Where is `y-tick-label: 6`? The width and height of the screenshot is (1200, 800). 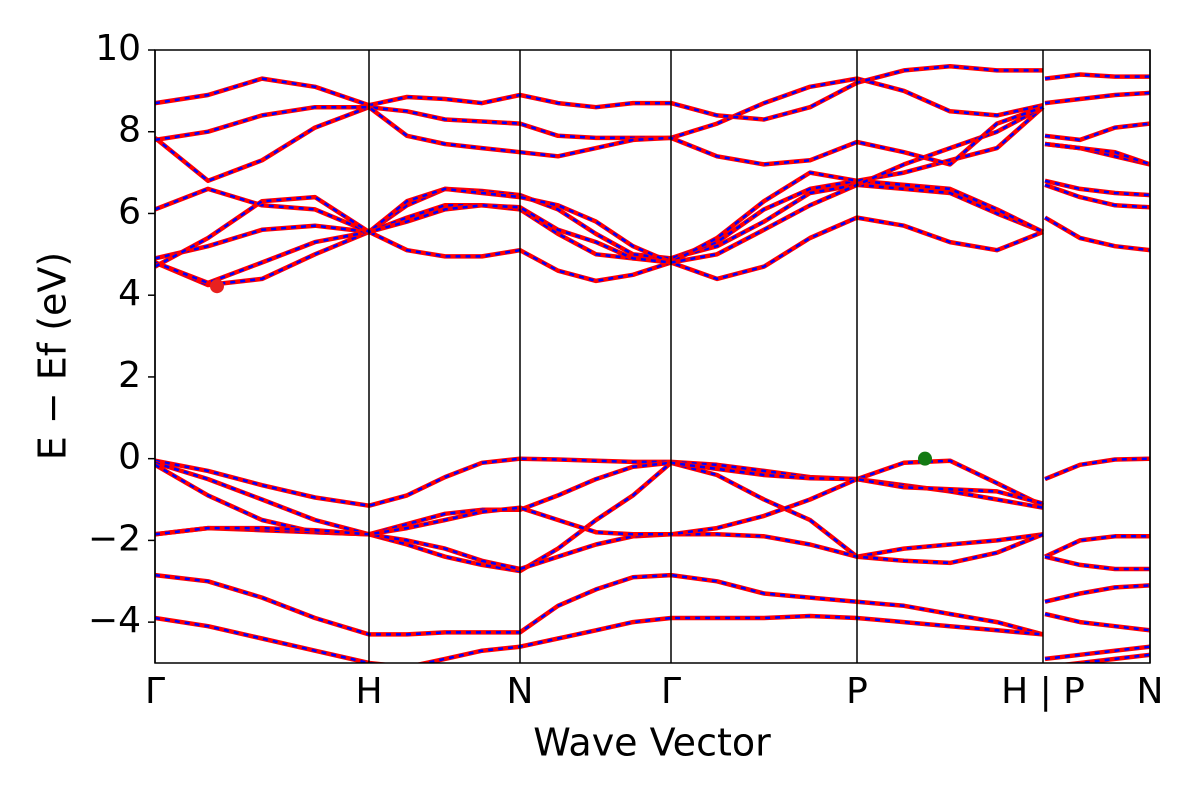 y-tick-label: 6 is located at coordinates (129, 211).